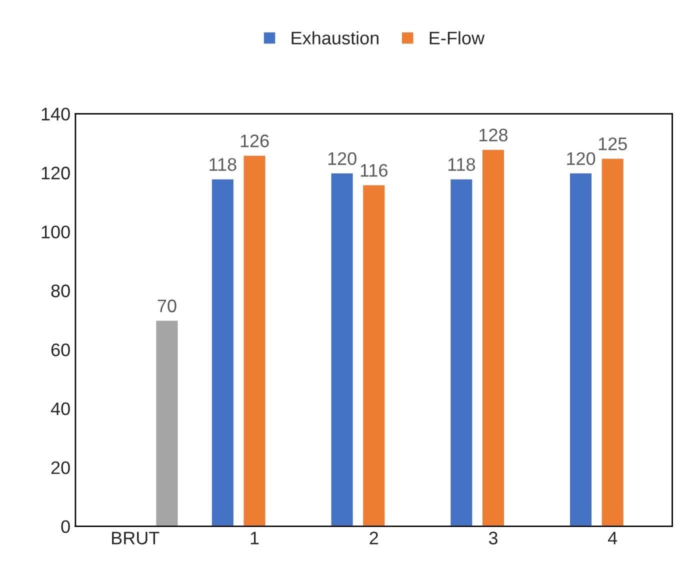  What do you see at coordinates (612, 143) in the screenshot?
I see `data-label: 125` at bounding box center [612, 143].